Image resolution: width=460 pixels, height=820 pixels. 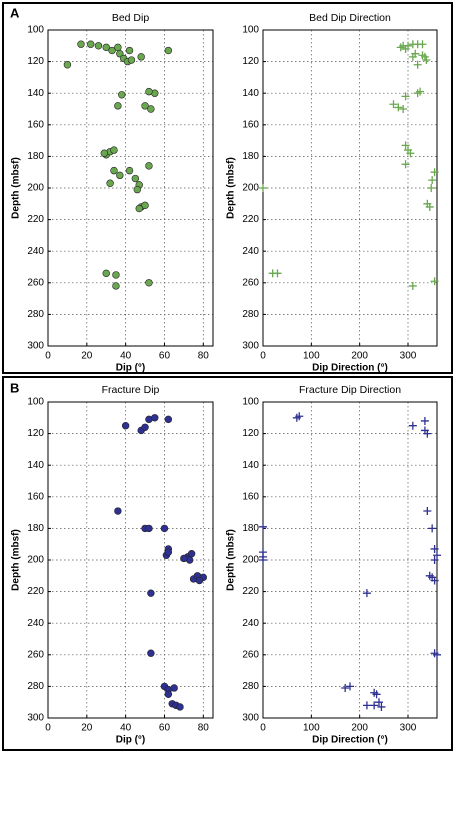 I want to click on chart-title: Bed Dip, so click(x=131, y=18).